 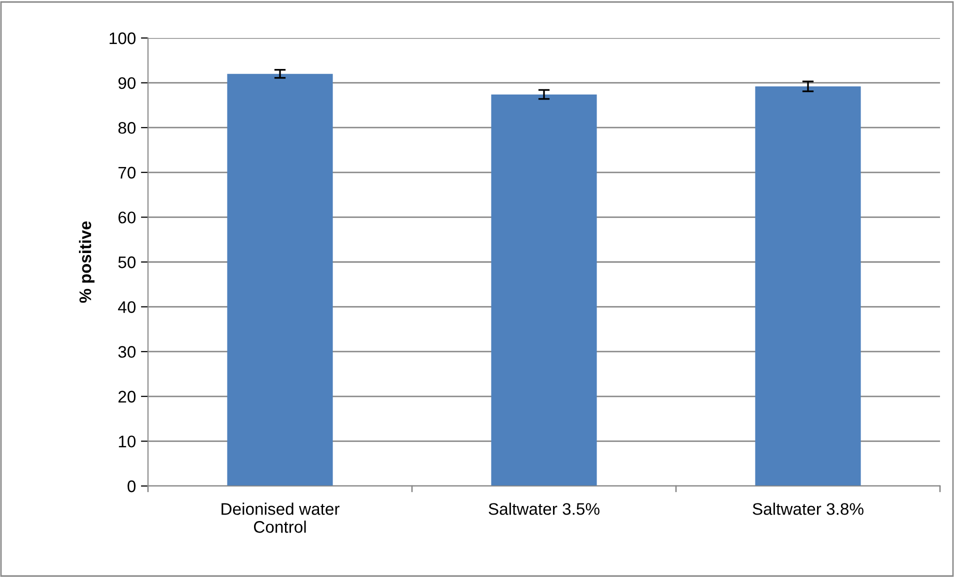 What do you see at coordinates (544, 508) in the screenshot?
I see `x-tick-label: Saltwater 3.5%` at bounding box center [544, 508].